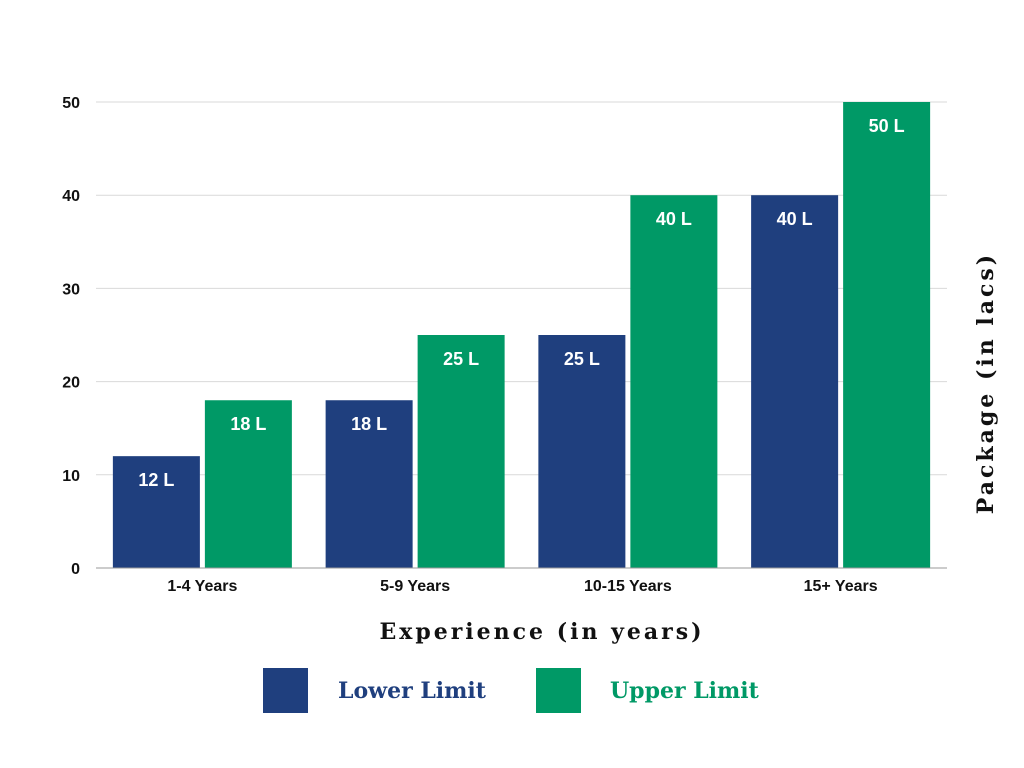 The width and height of the screenshot is (1024, 768). What do you see at coordinates (71, 103) in the screenshot?
I see `y-tick-label: 50` at bounding box center [71, 103].